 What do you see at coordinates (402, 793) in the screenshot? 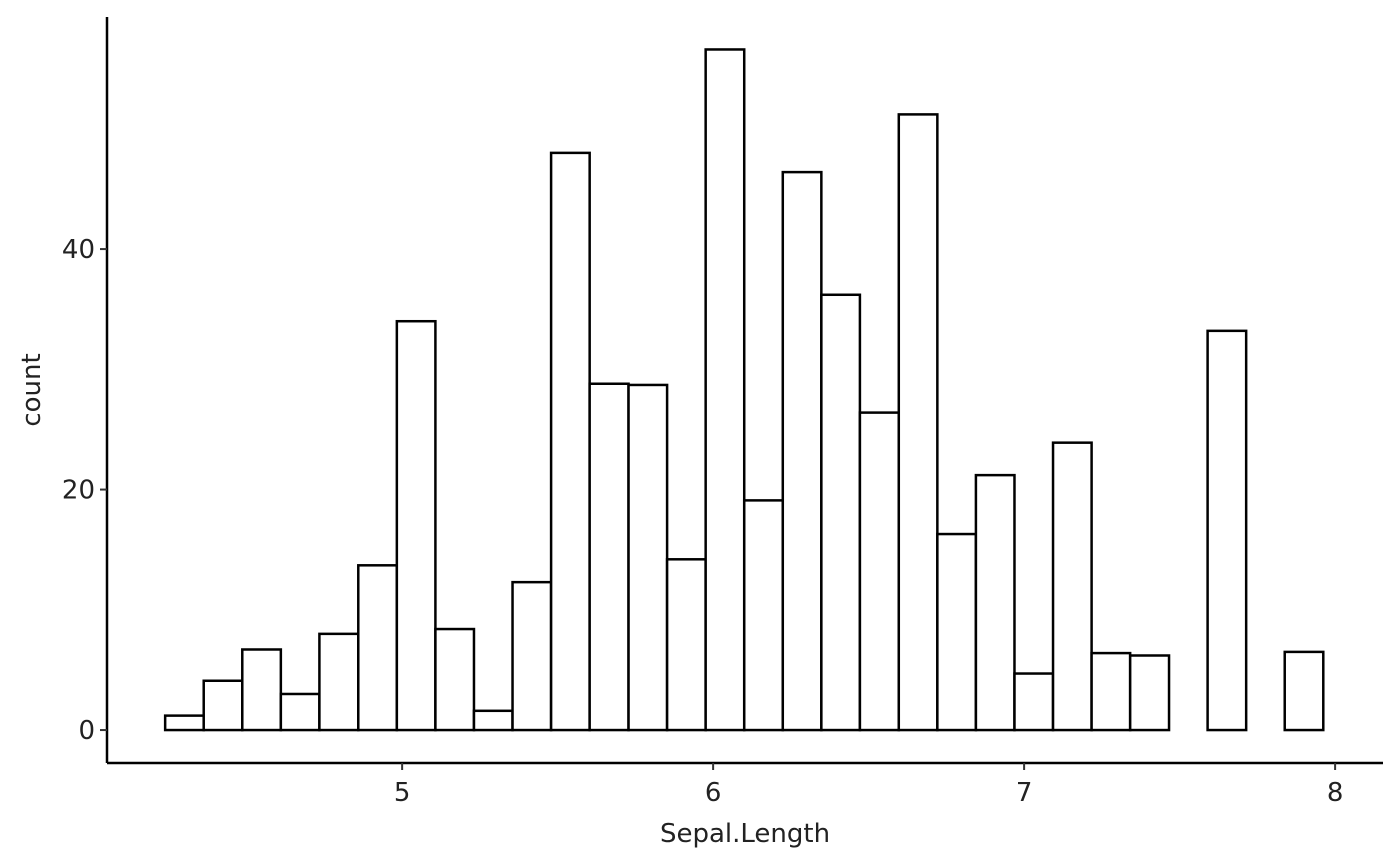
I see `x-tick-label: 5` at bounding box center [402, 793].